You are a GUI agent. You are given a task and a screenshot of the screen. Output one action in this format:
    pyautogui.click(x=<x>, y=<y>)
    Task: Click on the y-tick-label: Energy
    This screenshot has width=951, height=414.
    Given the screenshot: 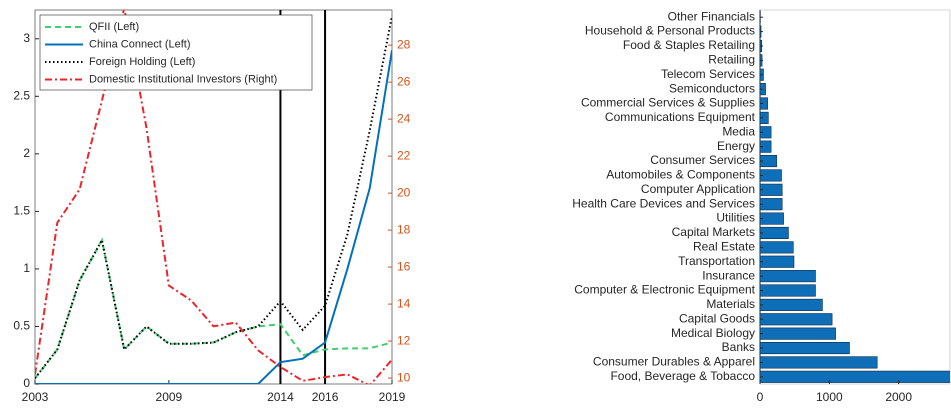 What is the action you would take?
    pyautogui.click(x=736, y=146)
    